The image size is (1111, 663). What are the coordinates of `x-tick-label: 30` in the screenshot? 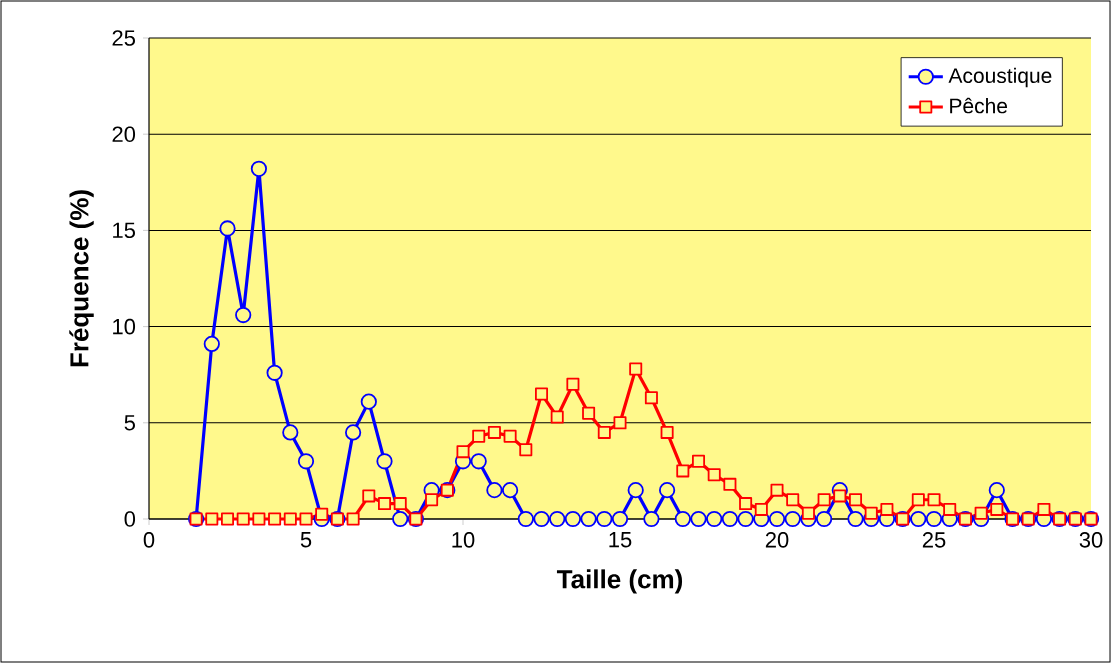 It's located at (1091, 540).